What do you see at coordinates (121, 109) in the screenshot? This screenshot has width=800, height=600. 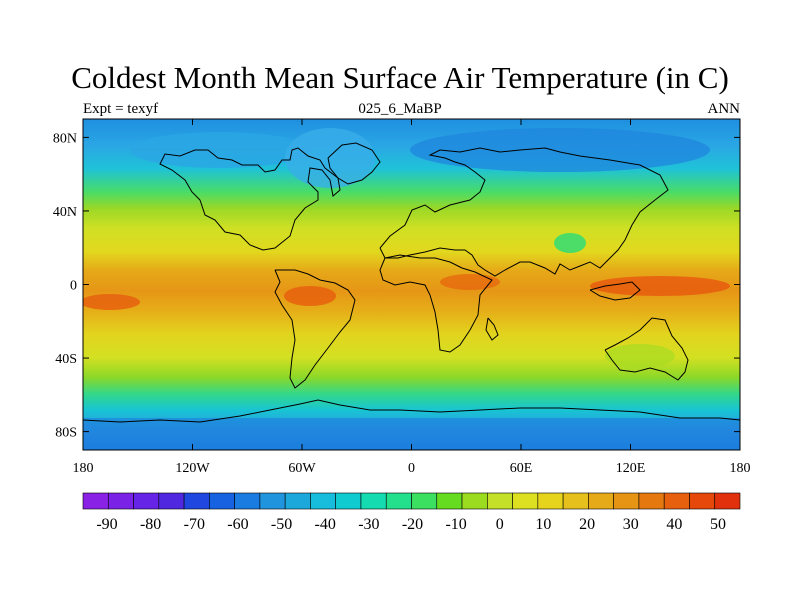 I see `experiment-label: Expt = texyf` at bounding box center [121, 109].